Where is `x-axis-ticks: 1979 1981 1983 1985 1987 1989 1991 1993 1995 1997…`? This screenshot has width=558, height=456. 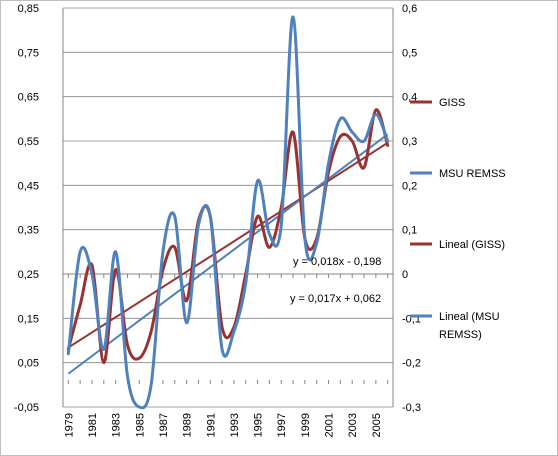
x-axis-ticks: 1979 1981 1983 1985 1987 1989 1991 1993 1995 1997… is located at coordinates (223, 425).